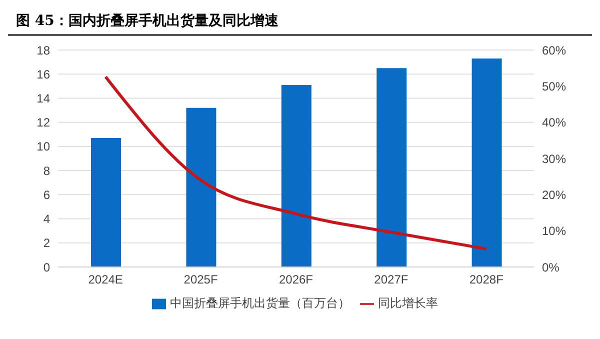  Describe the element at coordinates (43, 147) in the screenshot. I see `y-tick-label: 10` at that location.